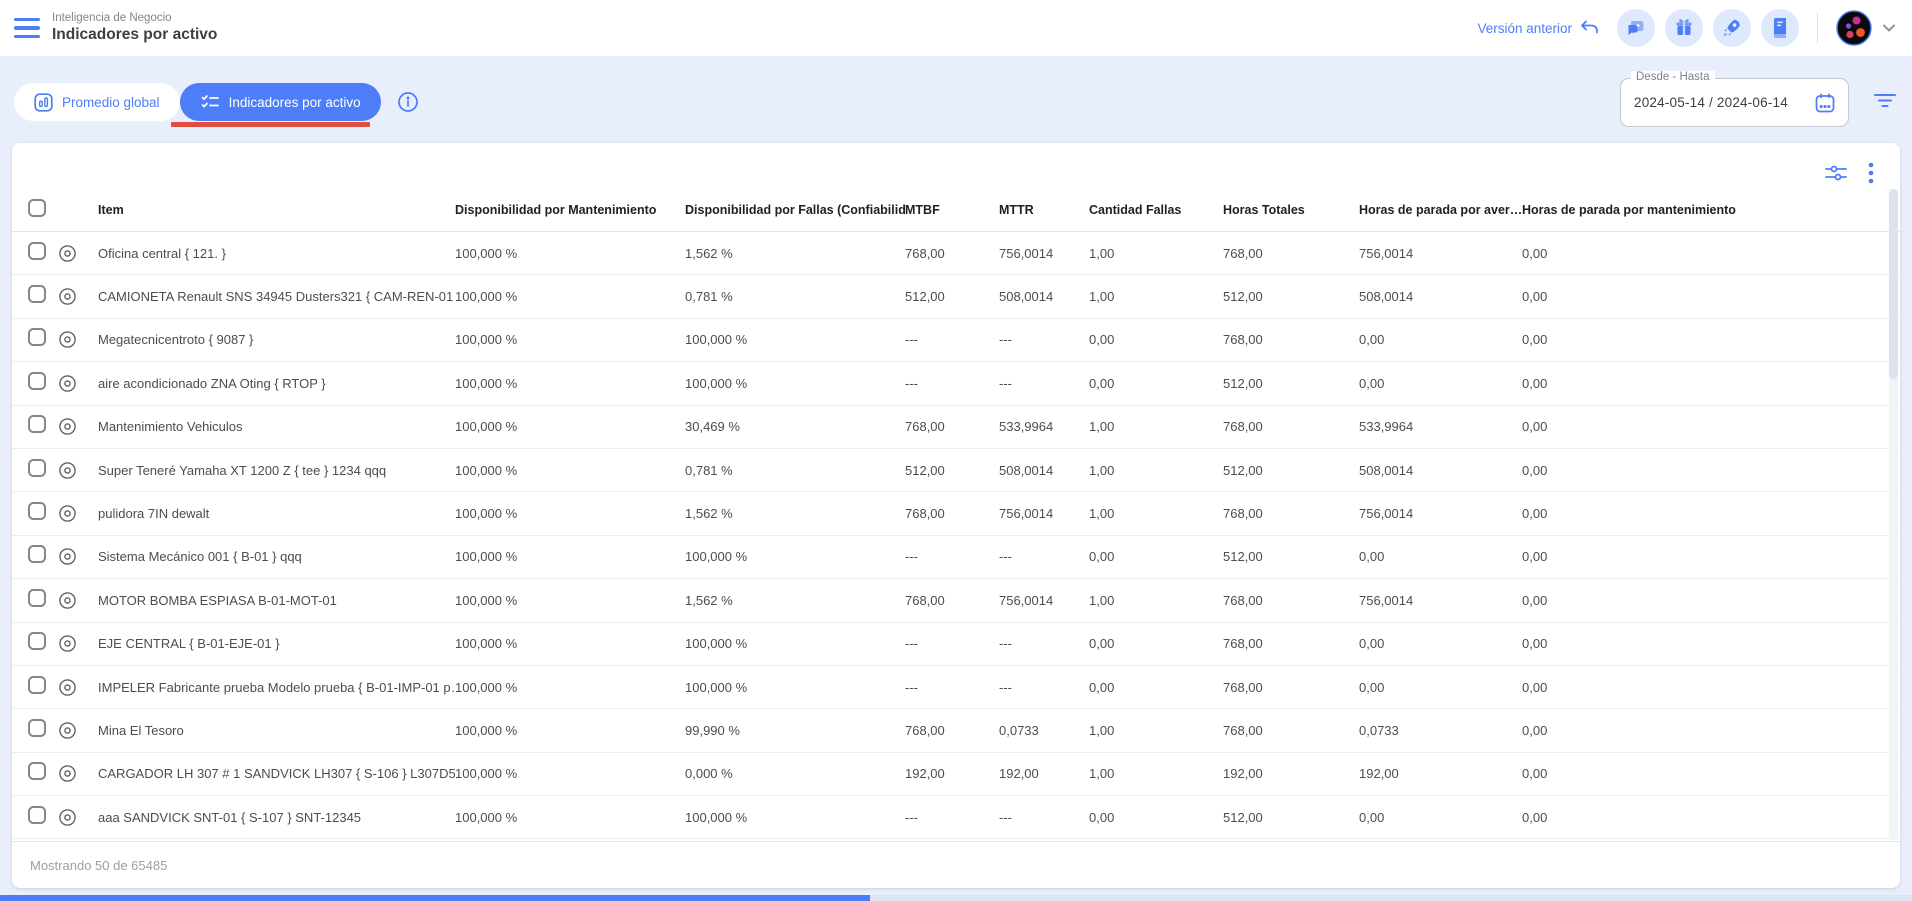  I want to click on date-range-field: Desde - Hasta 2024-05-14 / 2024-06-14, so click(1734, 99).